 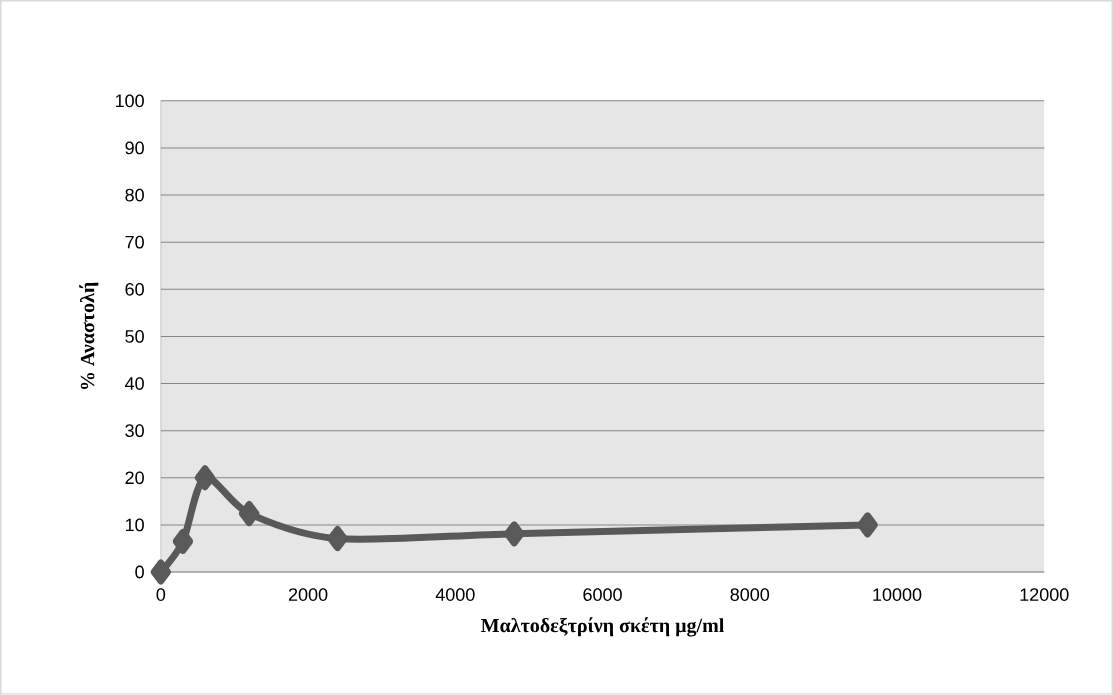 What do you see at coordinates (129, 101) in the screenshot?
I see `y-tick-label: 100` at bounding box center [129, 101].